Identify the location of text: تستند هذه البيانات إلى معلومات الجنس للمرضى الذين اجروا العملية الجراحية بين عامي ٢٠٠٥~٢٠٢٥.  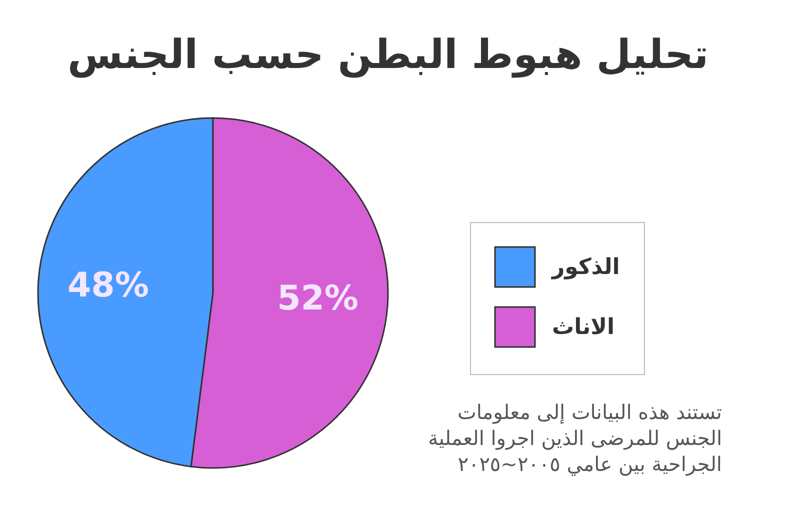
(575, 438).